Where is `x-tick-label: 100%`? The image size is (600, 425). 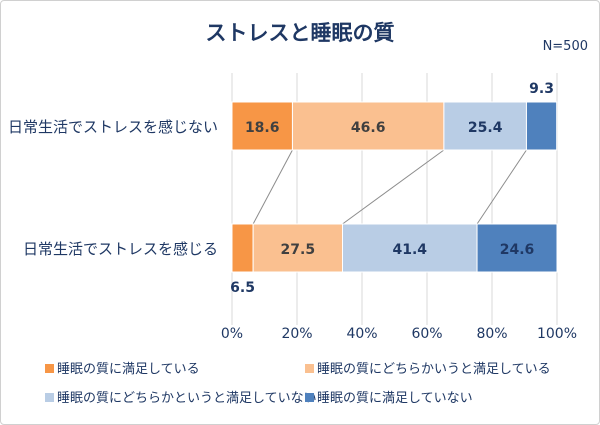
x-tick-label: 100% is located at coordinates (557, 334).